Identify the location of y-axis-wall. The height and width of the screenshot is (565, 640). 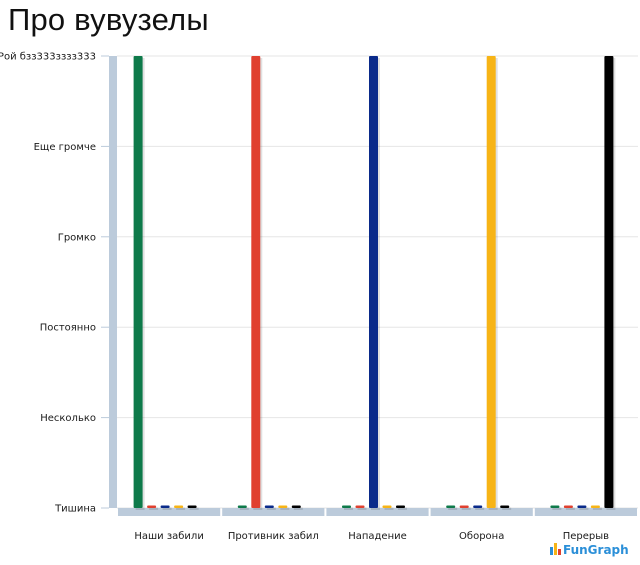
(113, 282).